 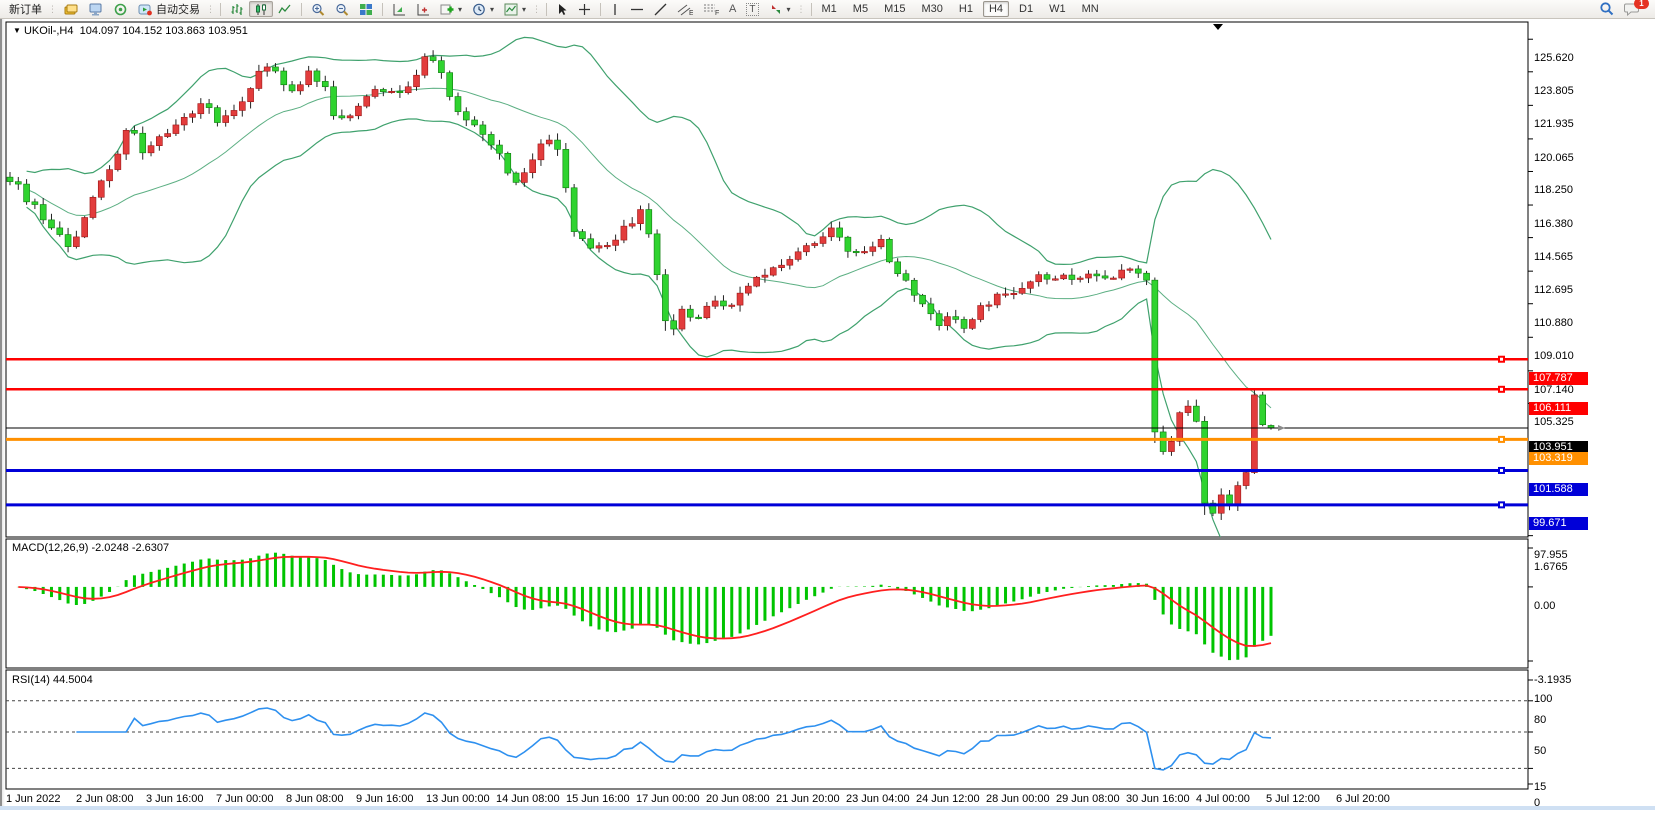 I want to click on chart-ohlc-values: 104.097 104.152 103.863 103.951, so click(x=163, y=31).